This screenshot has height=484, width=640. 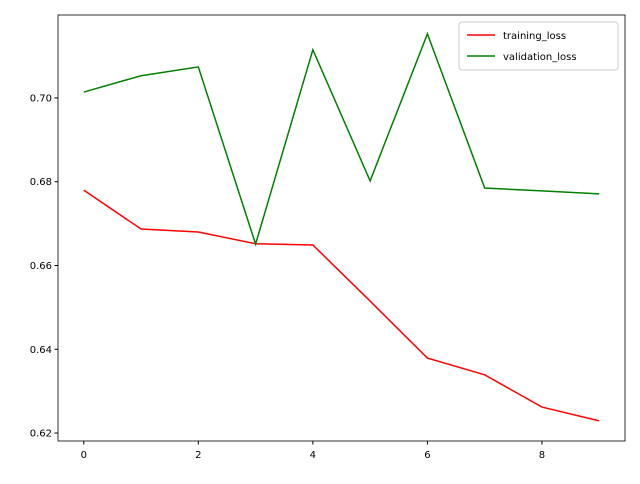 I want to click on x-tick-label: 8, so click(x=542, y=455).